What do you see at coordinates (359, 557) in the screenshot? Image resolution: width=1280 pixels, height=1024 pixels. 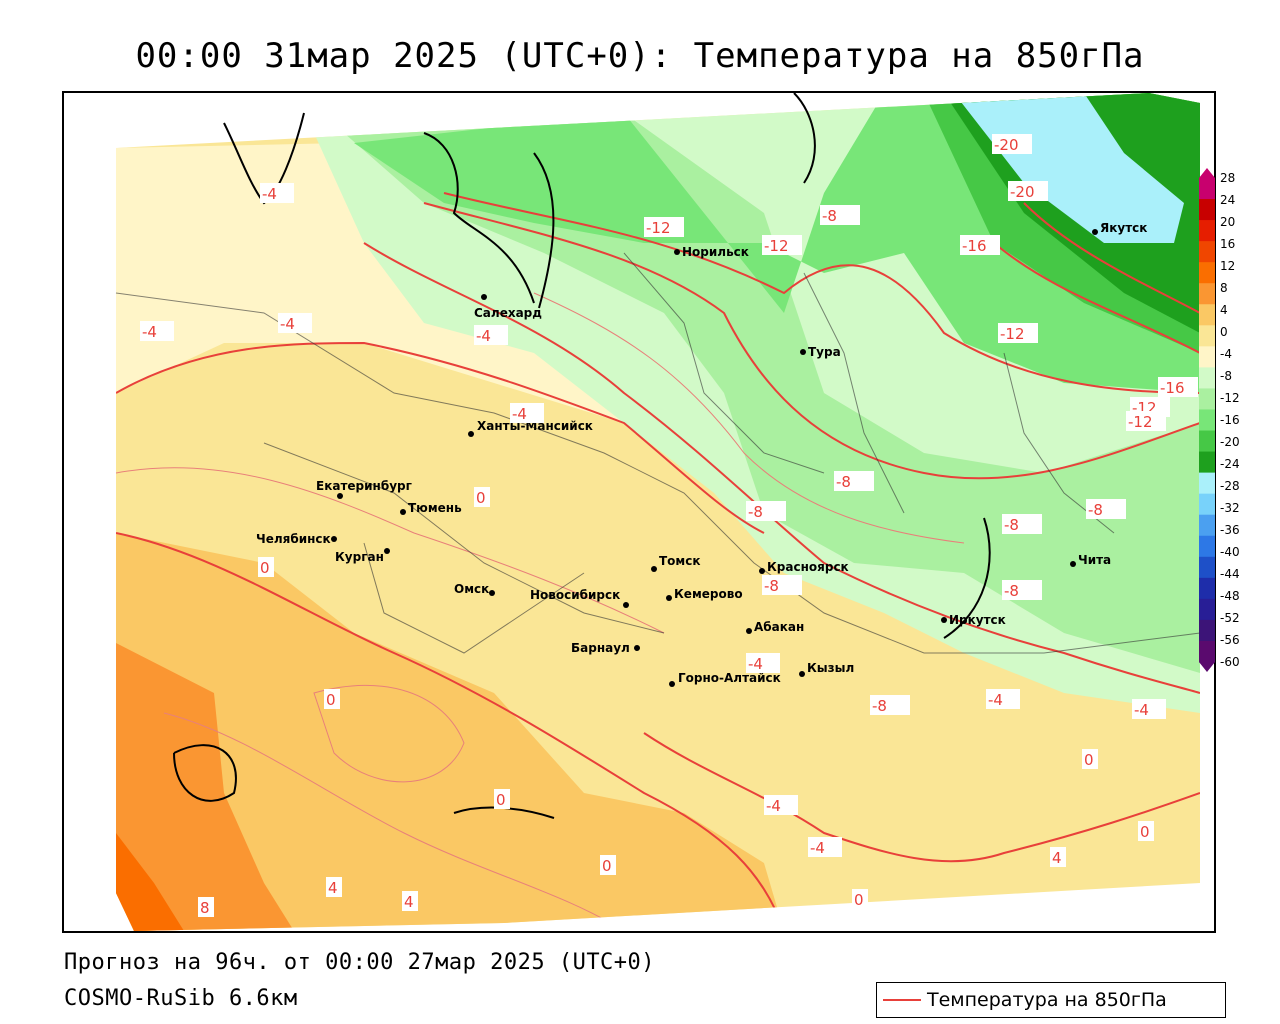 I see `city-label: Курган` at bounding box center [359, 557].